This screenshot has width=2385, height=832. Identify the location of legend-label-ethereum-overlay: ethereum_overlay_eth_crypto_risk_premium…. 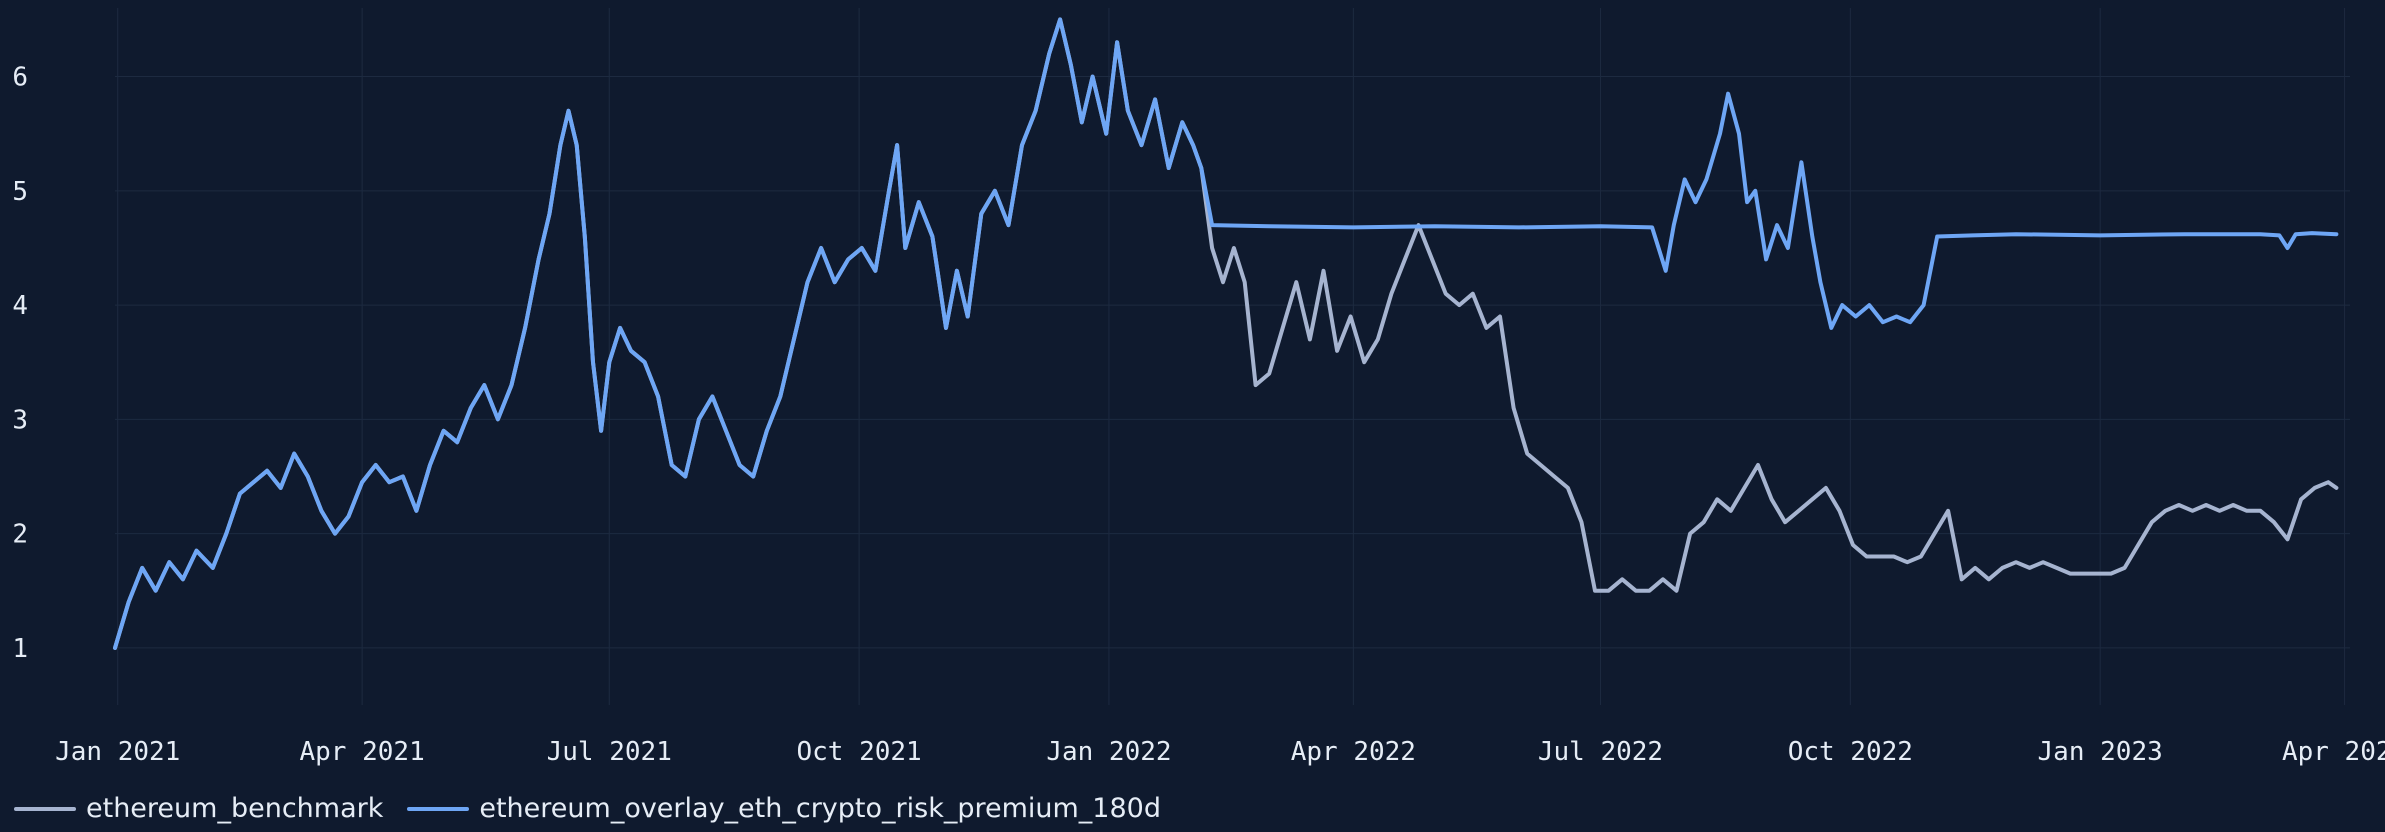
(820, 808).